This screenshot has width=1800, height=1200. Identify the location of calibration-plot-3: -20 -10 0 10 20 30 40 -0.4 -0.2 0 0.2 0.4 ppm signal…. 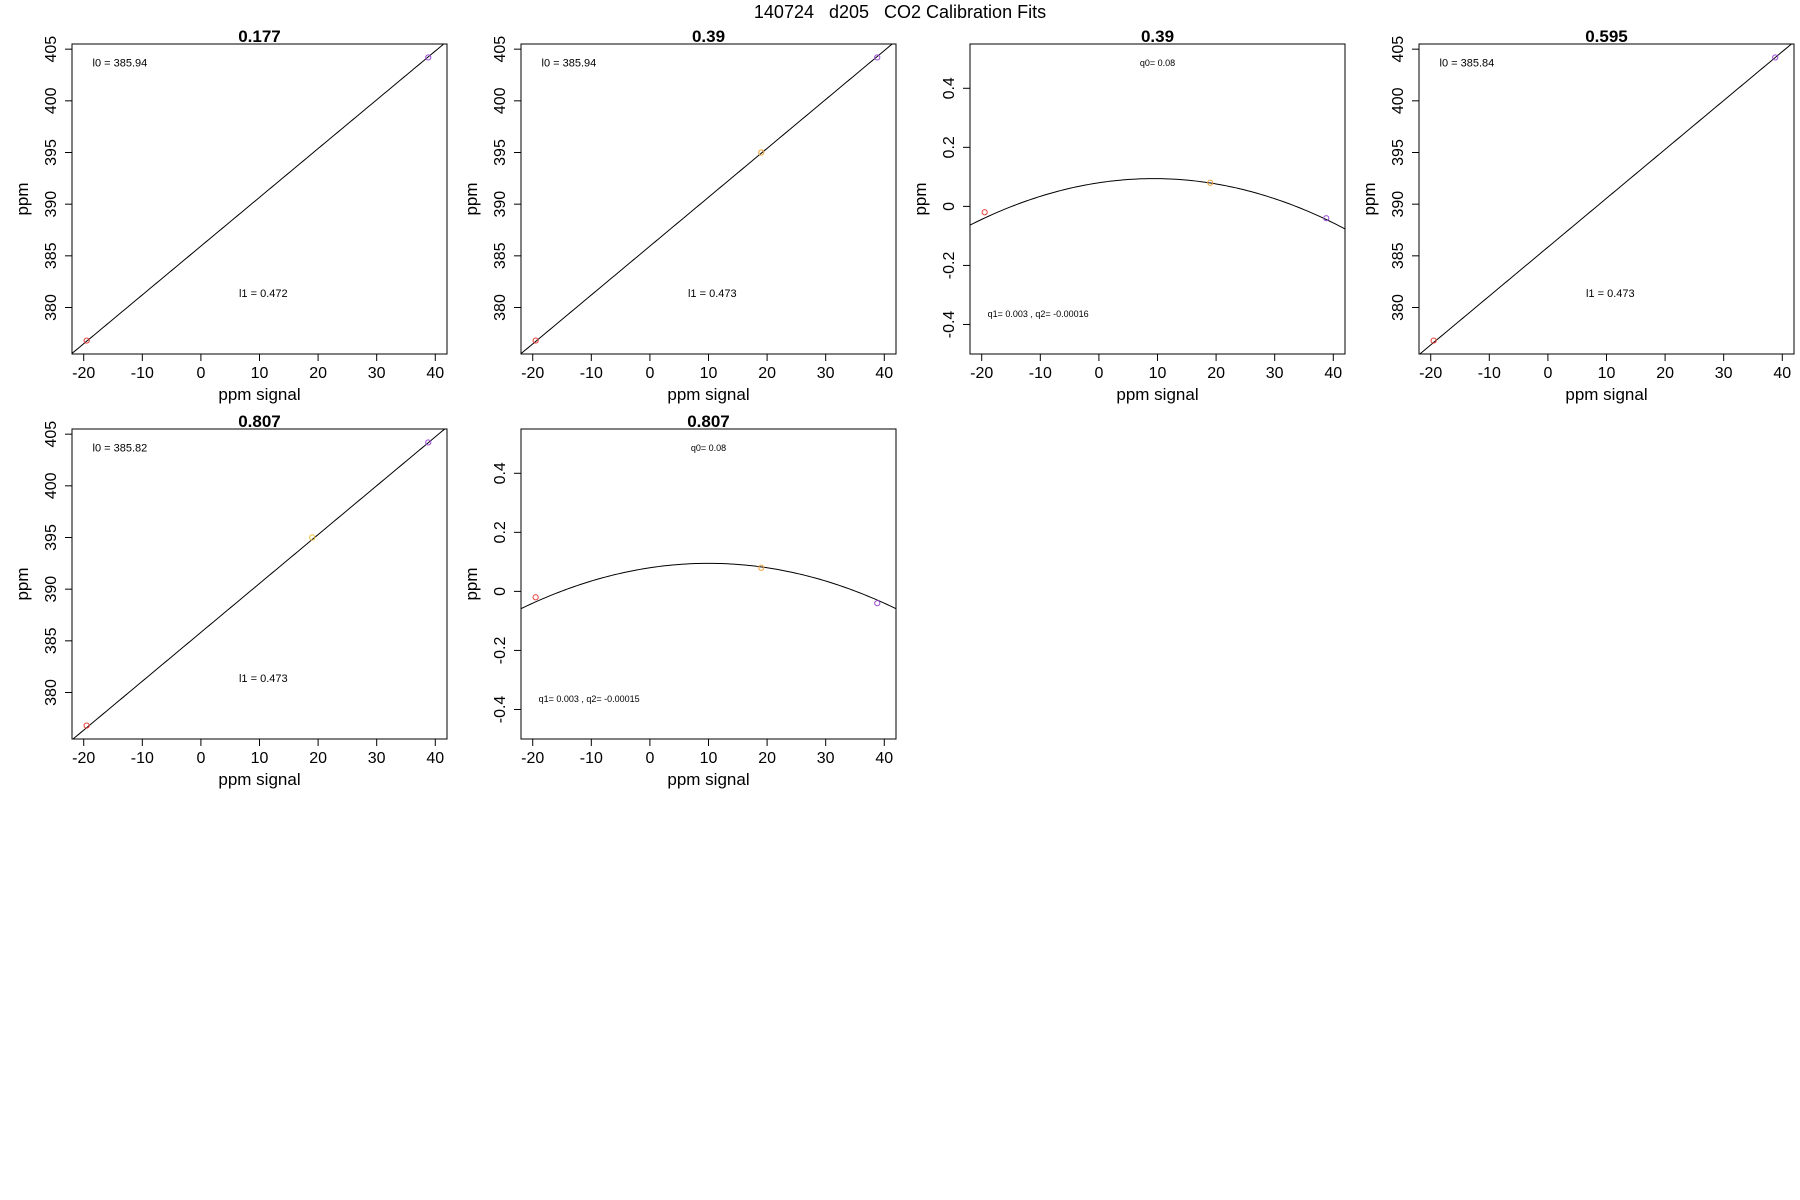
(1126, 215).